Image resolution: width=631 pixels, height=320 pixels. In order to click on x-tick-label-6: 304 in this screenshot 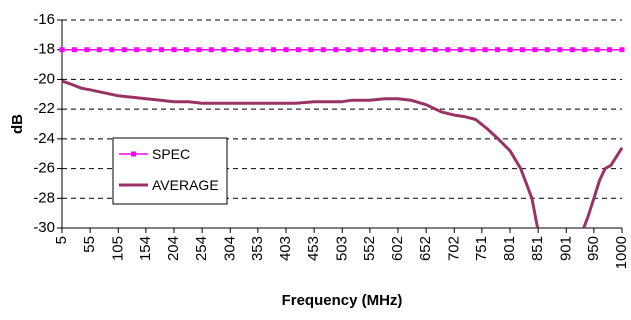, I will do `click(229, 248)`.